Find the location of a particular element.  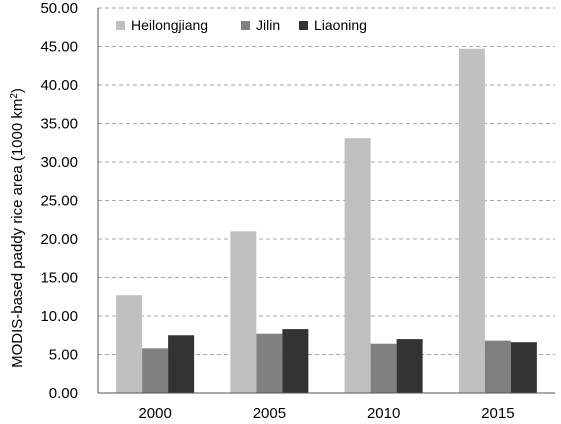

y-axis-title: MODIS-based paddy rice area (1000 km2) is located at coordinates (18, 228).